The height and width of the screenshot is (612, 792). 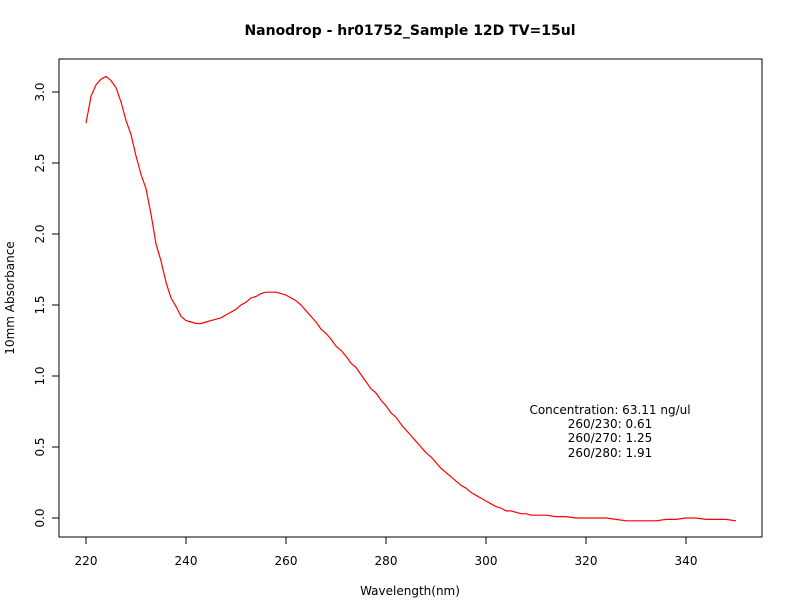 I want to click on y-tick-label: 2.5, so click(x=40, y=162).